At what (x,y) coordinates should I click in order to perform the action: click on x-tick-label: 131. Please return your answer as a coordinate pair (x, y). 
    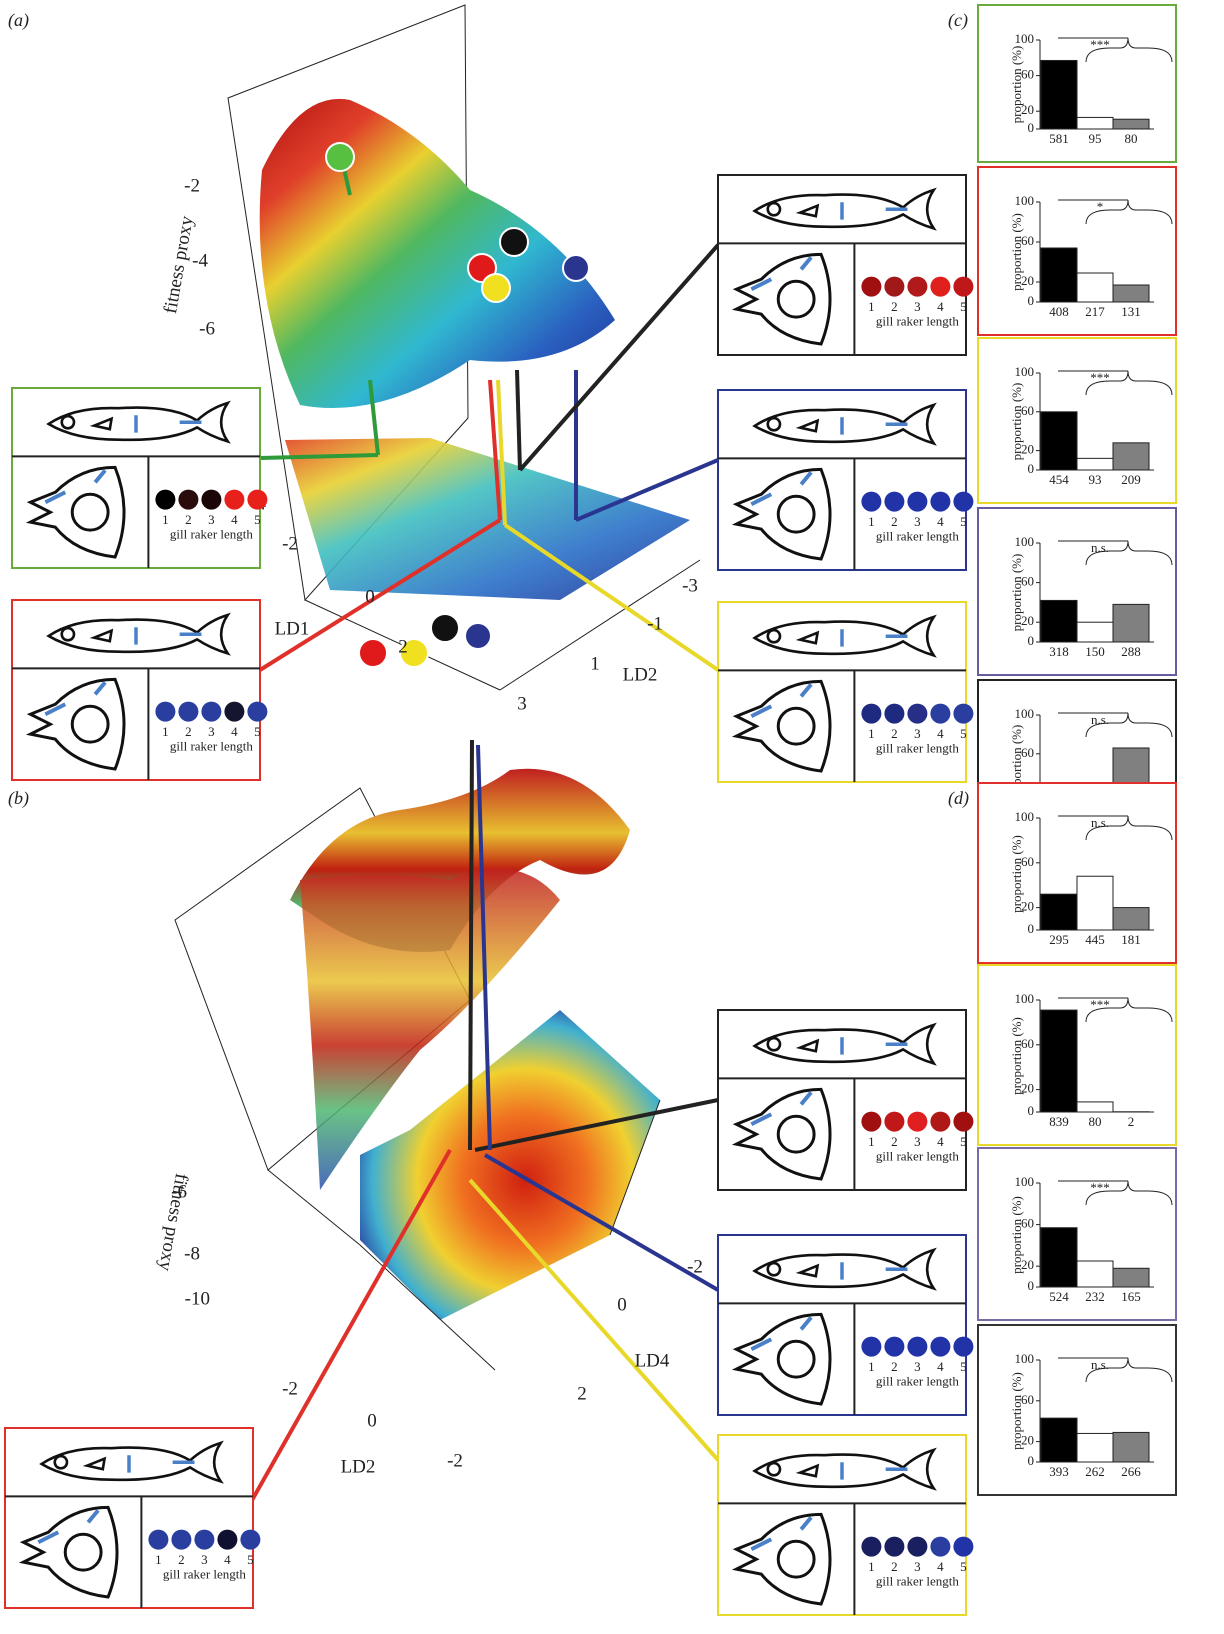
    Looking at the image, I should click on (1131, 311).